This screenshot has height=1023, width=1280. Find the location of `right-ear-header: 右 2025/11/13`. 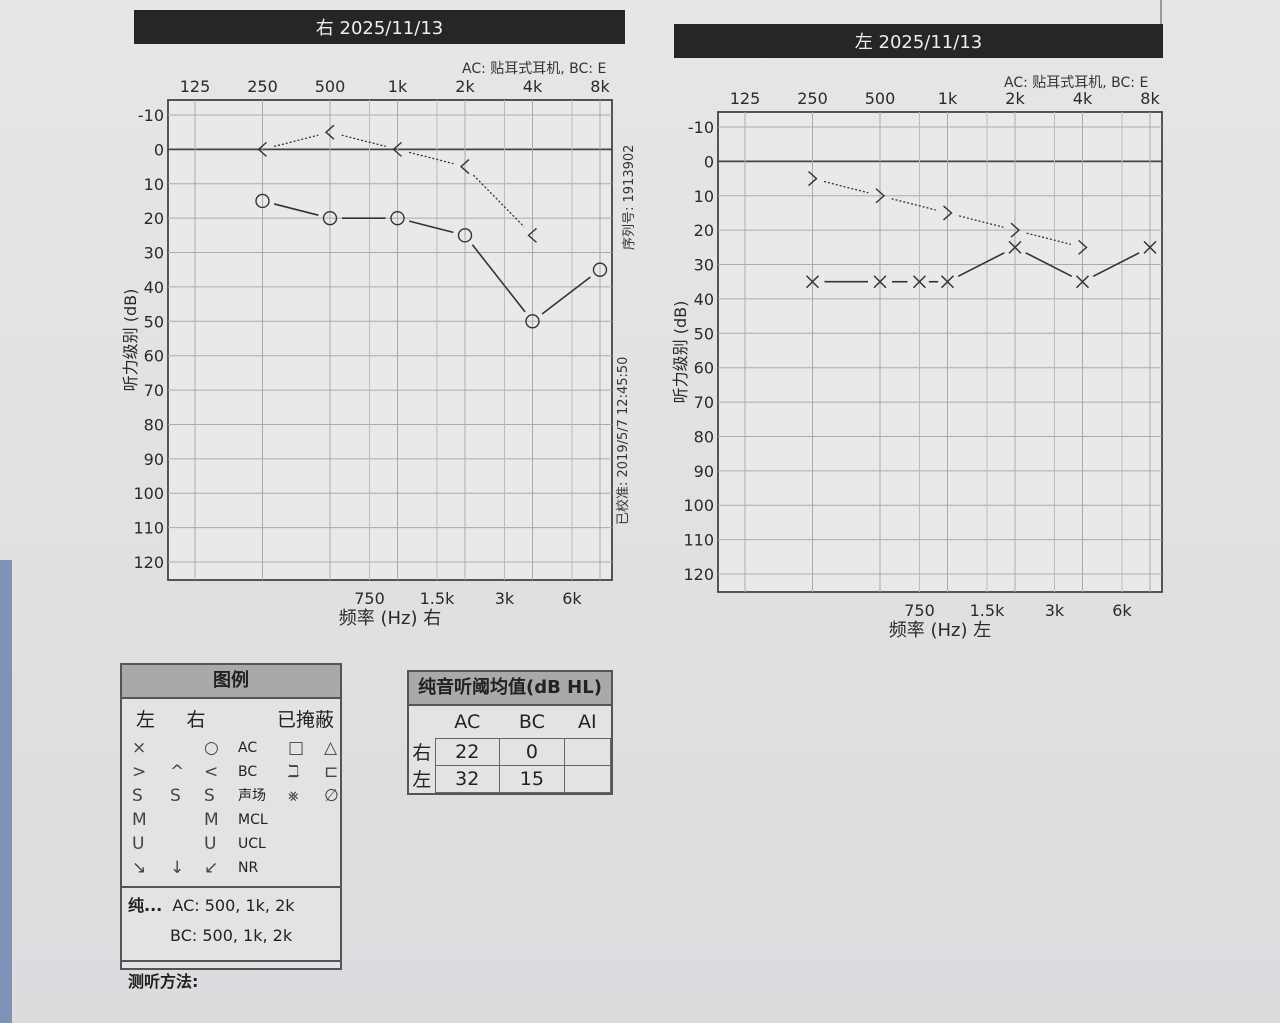

right-ear-header: 右 2025/11/13 is located at coordinates (379, 27).